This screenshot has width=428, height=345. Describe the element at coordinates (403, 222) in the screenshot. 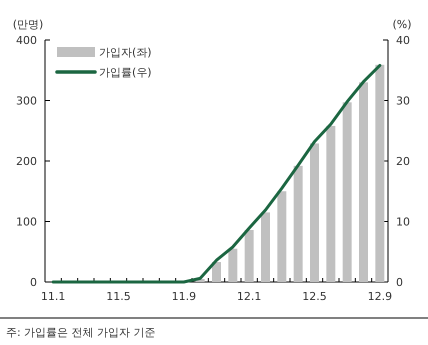

I see `y2-tick-label: 10` at that location.